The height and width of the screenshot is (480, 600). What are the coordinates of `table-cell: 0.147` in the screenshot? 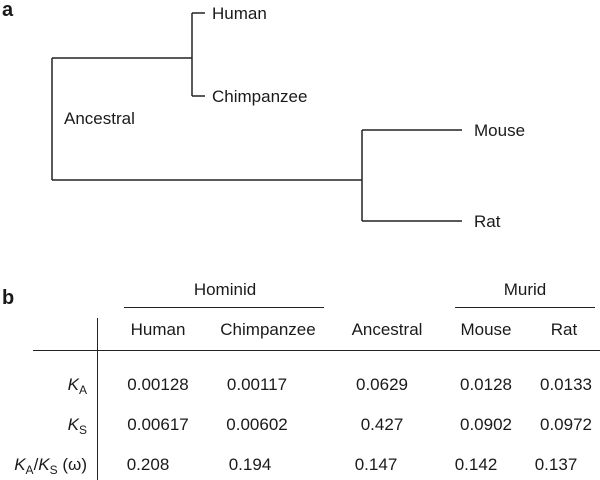 It's located at (376, 464).